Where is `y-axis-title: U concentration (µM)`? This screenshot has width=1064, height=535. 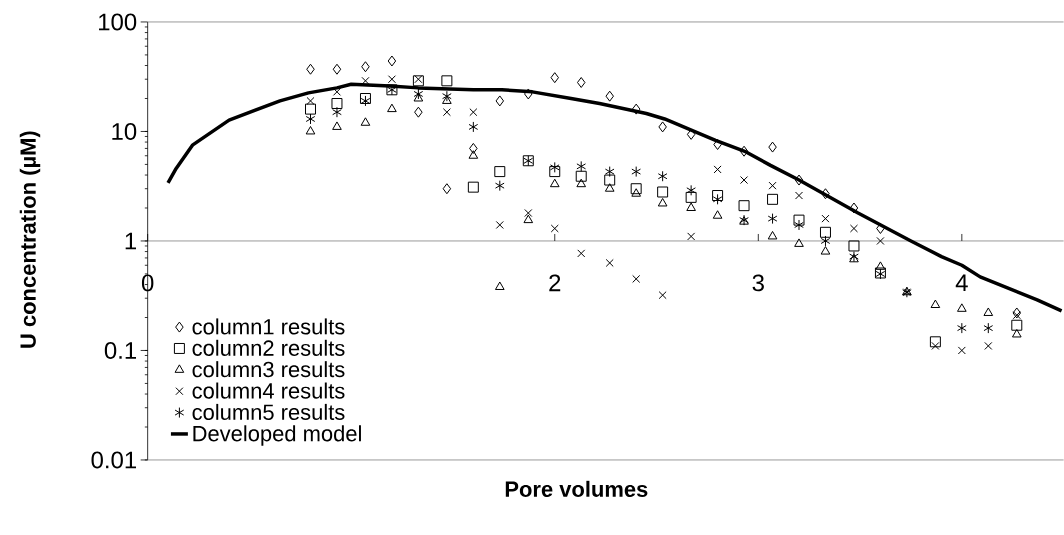
y-axis-title: U concentration (µM) is located at coordinates (30, 239).